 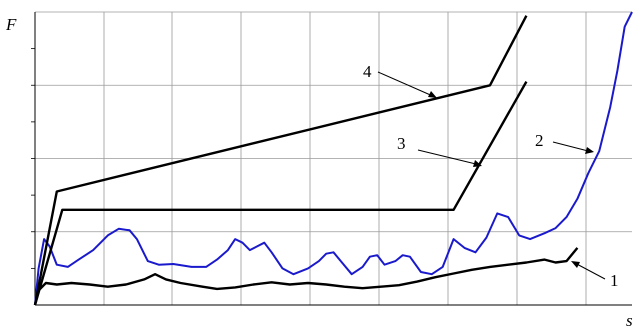 What do you see at coordinates (11, 24) in the screenshot?
I see `y-axis-label: F` at bounding box center [11, 24].